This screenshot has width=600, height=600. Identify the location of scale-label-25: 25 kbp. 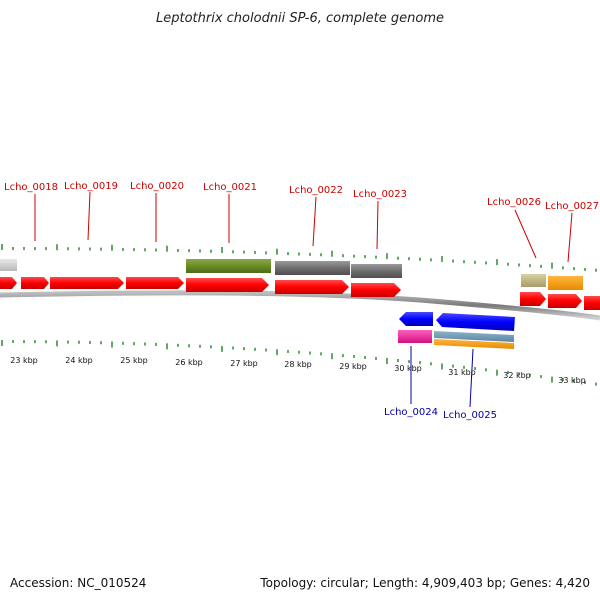
(134, 360).